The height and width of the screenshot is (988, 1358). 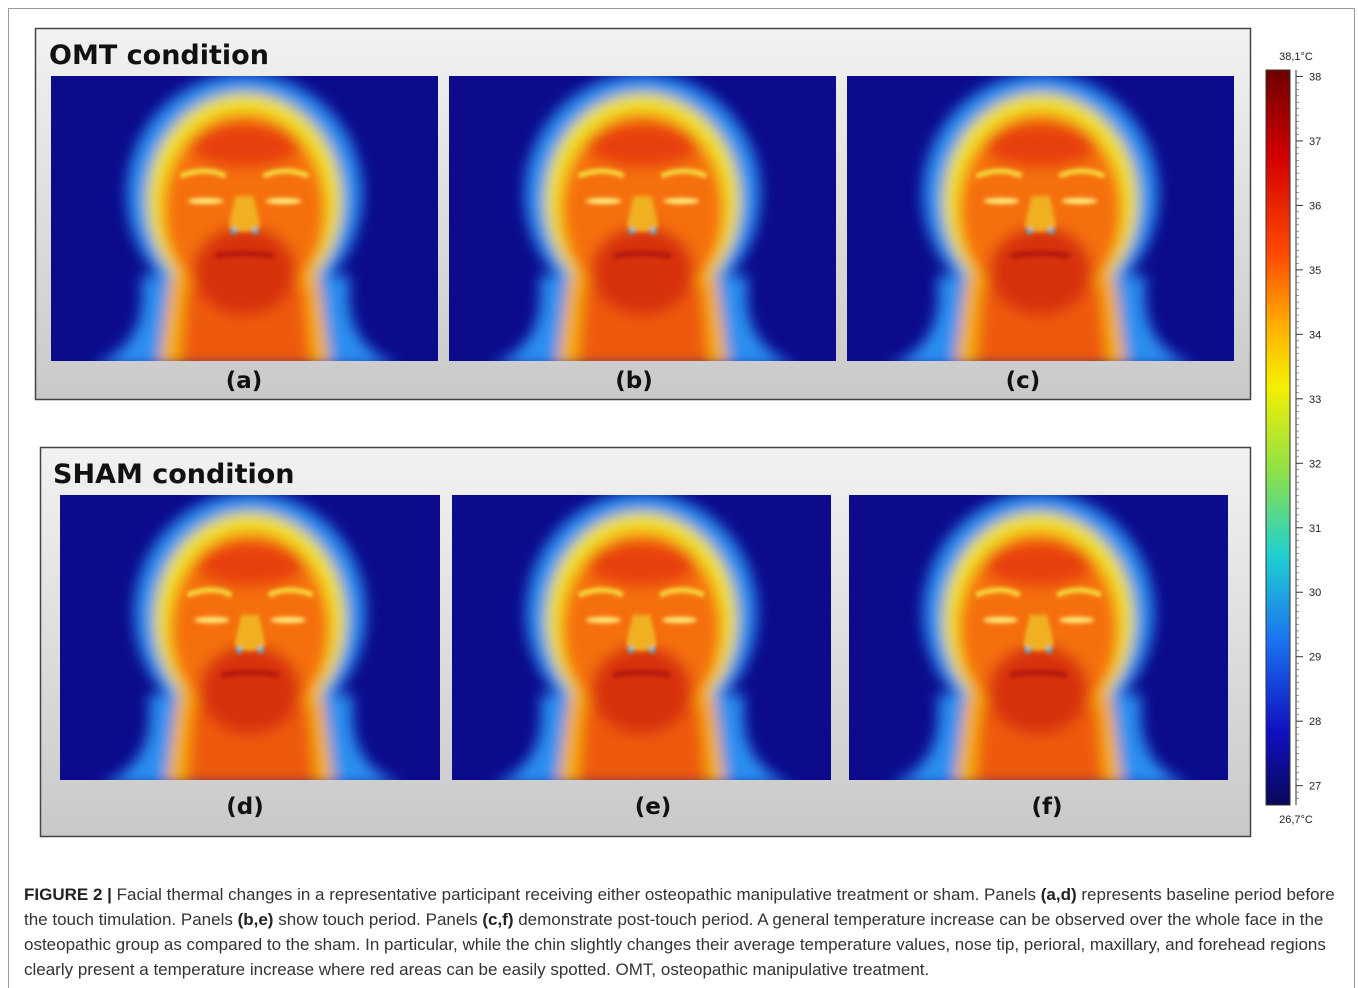 What do you see at coordinates (1315, 464) in the screenshot?
I see `tick-label: 32` at bounding box center [1315, 464].